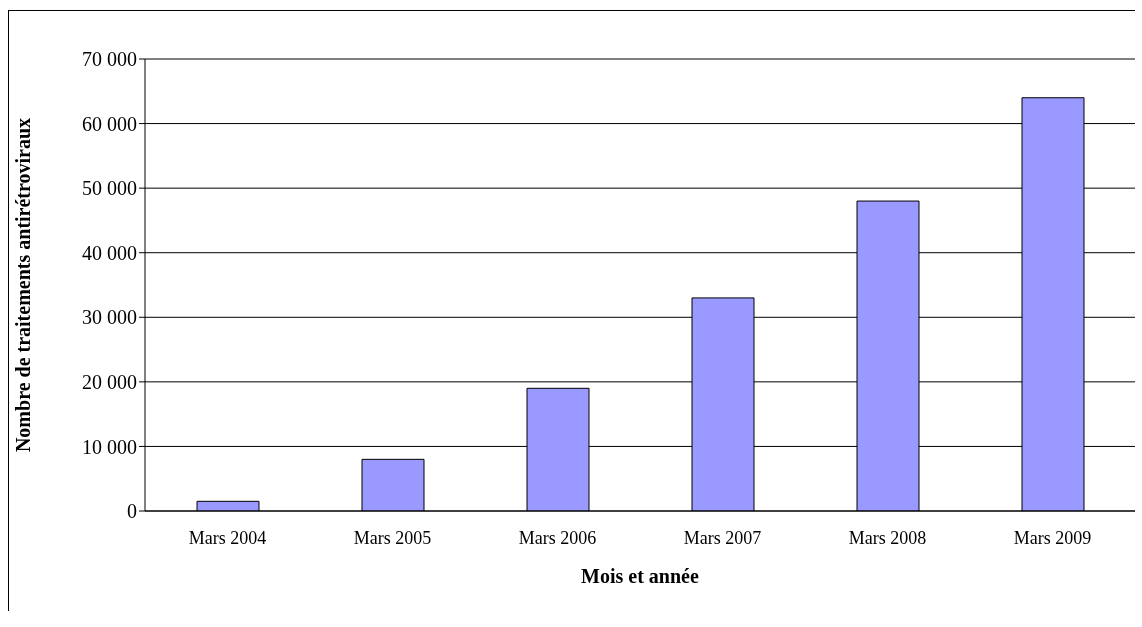 The height and width of the screenshot is (627, 1142). I want to click on y-tick-label: 50 000, so click(109, 188).